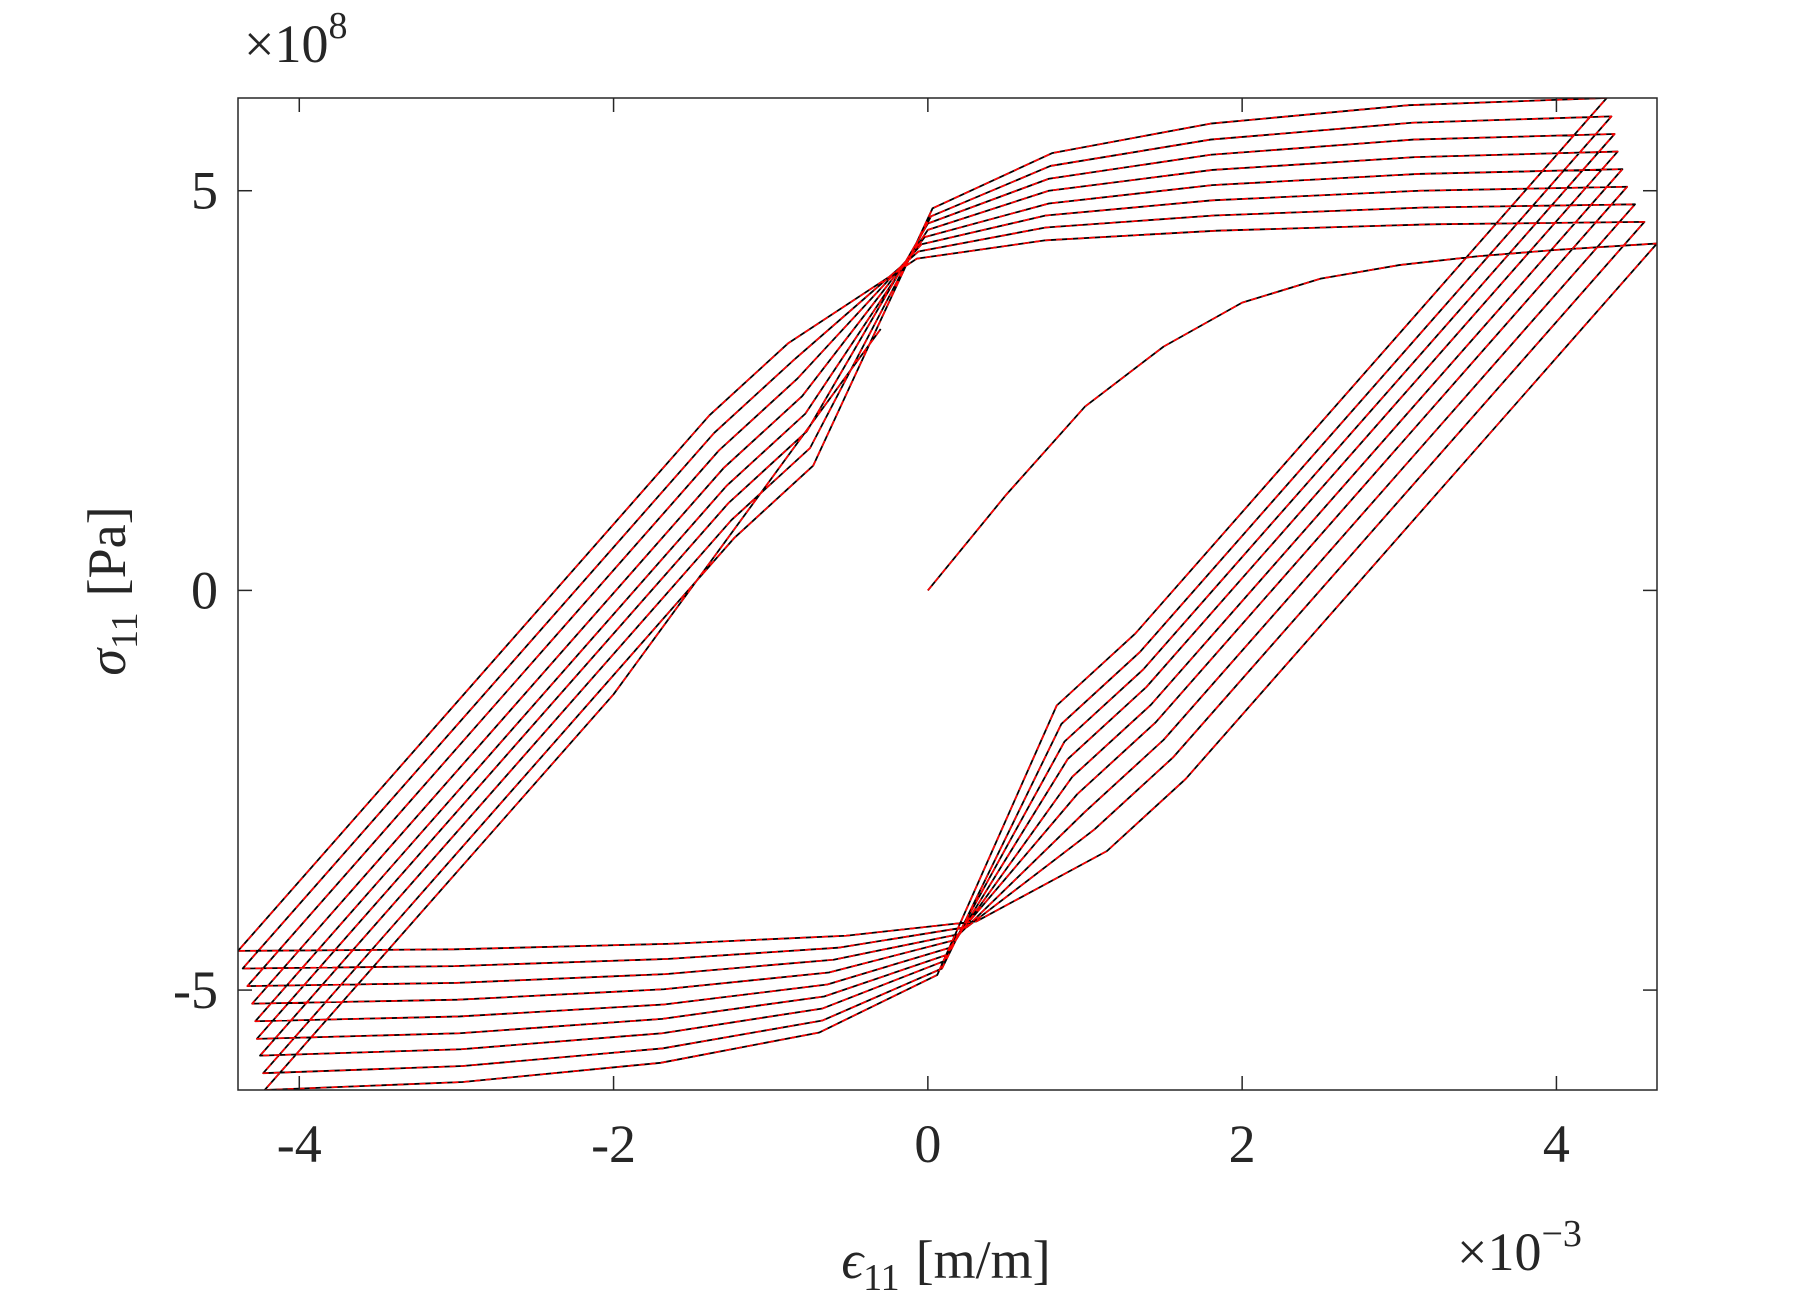 Image resolution: width=1812 pixels, height=1297 pixels. What do you see at coordinates (204, 590) in the screenshot?
I see `y-tick-label: 0` at bounding box center [204, 590].